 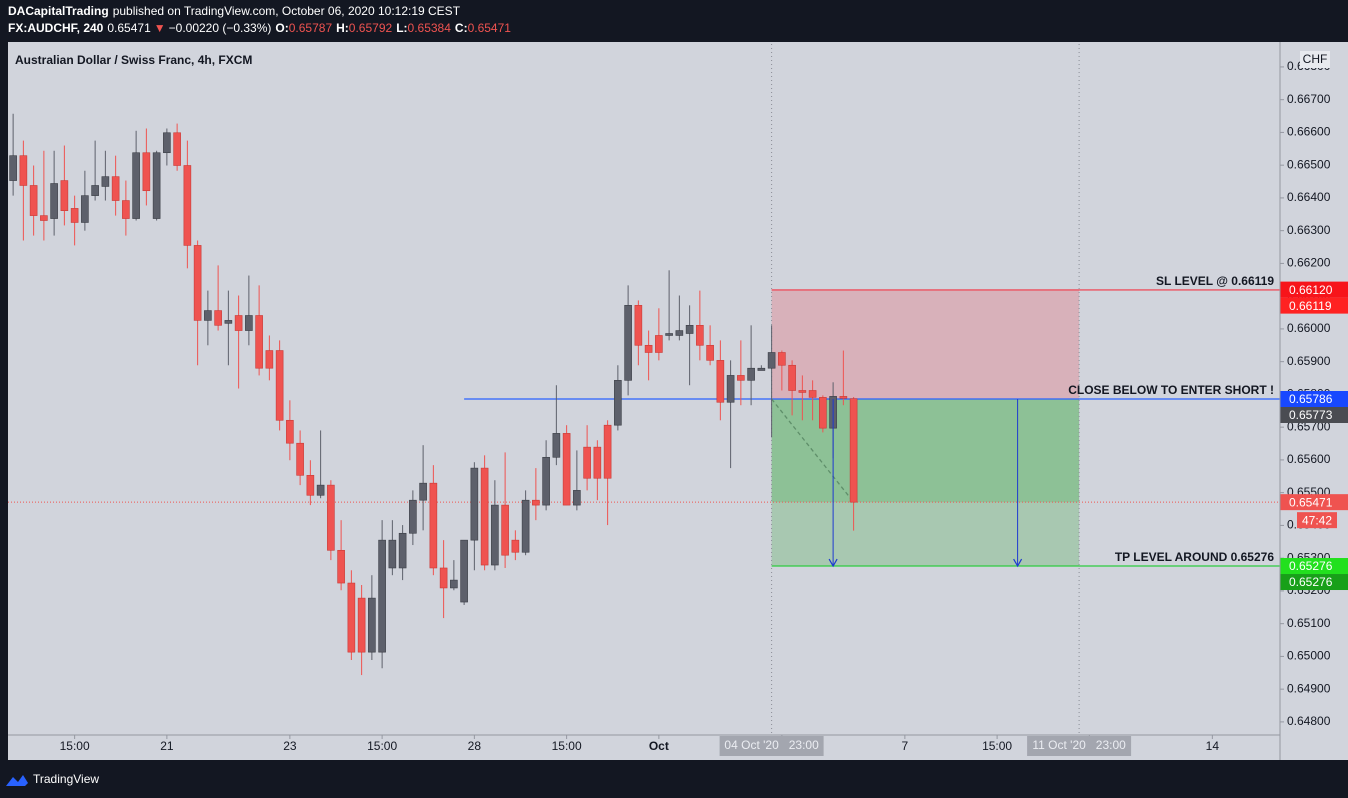 I want to click on ohlc-value: 0.65471, so click(x=490, y=28).